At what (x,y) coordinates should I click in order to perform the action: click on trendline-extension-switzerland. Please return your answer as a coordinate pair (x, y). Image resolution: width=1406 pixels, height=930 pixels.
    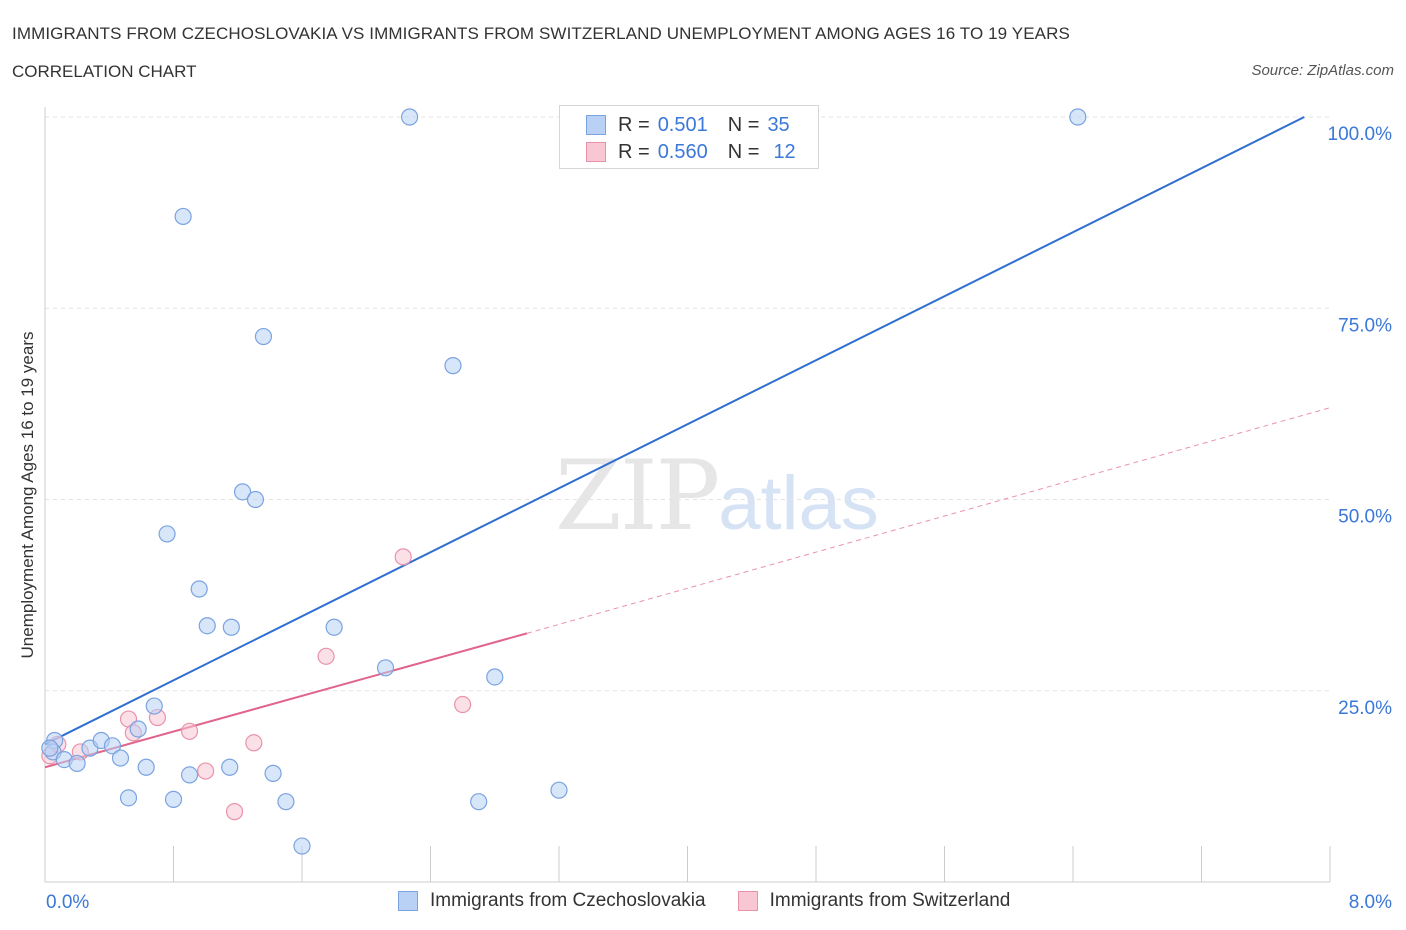
    Looking at the image, I should click on (928, 520).